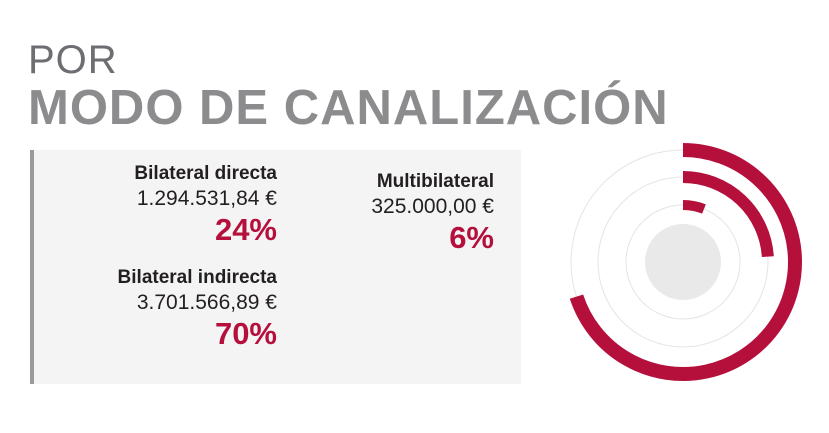  I want to click on entry-percent: 70%, so click(245, 333).